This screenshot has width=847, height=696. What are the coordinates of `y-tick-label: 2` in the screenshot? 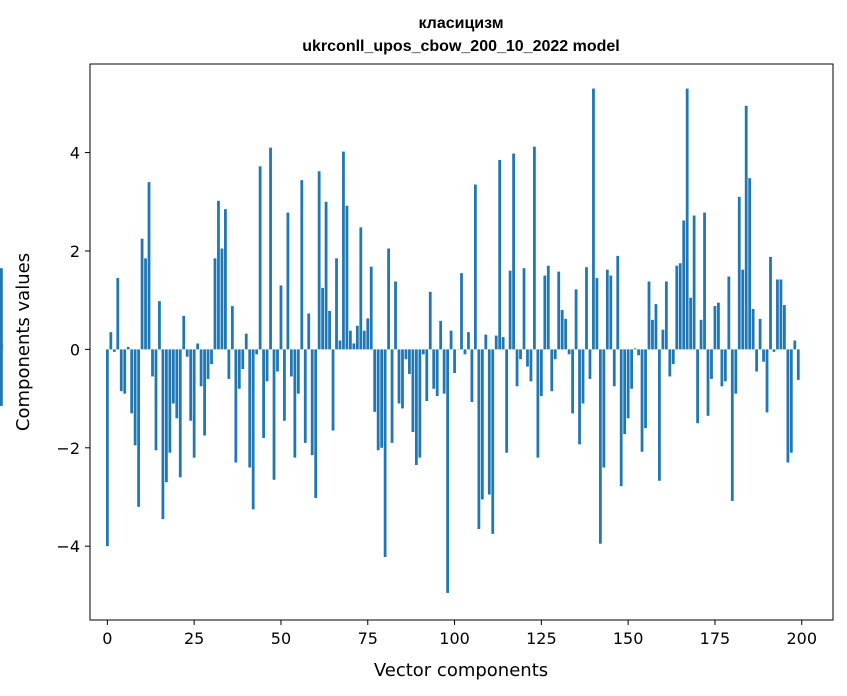 It's located at (75, 251).